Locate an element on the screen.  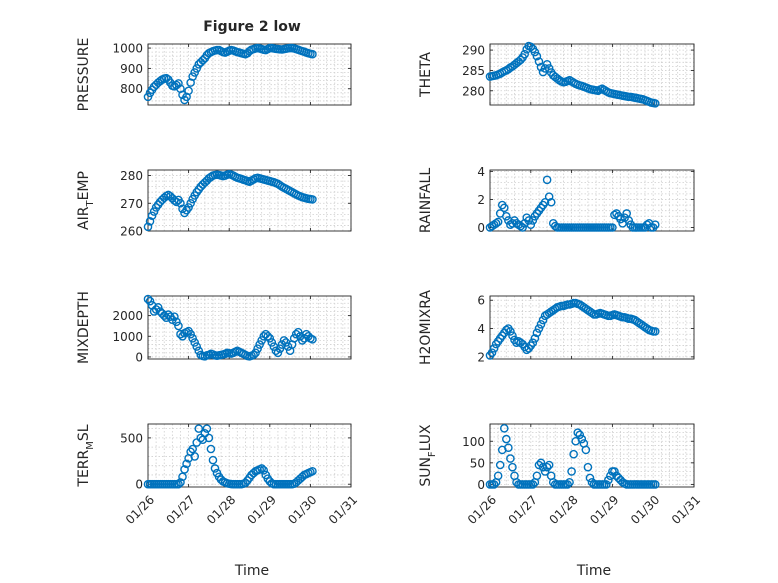
x-tick-label: 01/28 is located at coordinates (221, 510).